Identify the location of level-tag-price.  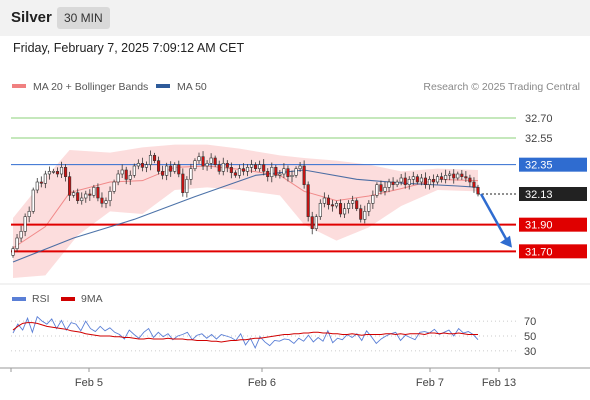
(553, 194).